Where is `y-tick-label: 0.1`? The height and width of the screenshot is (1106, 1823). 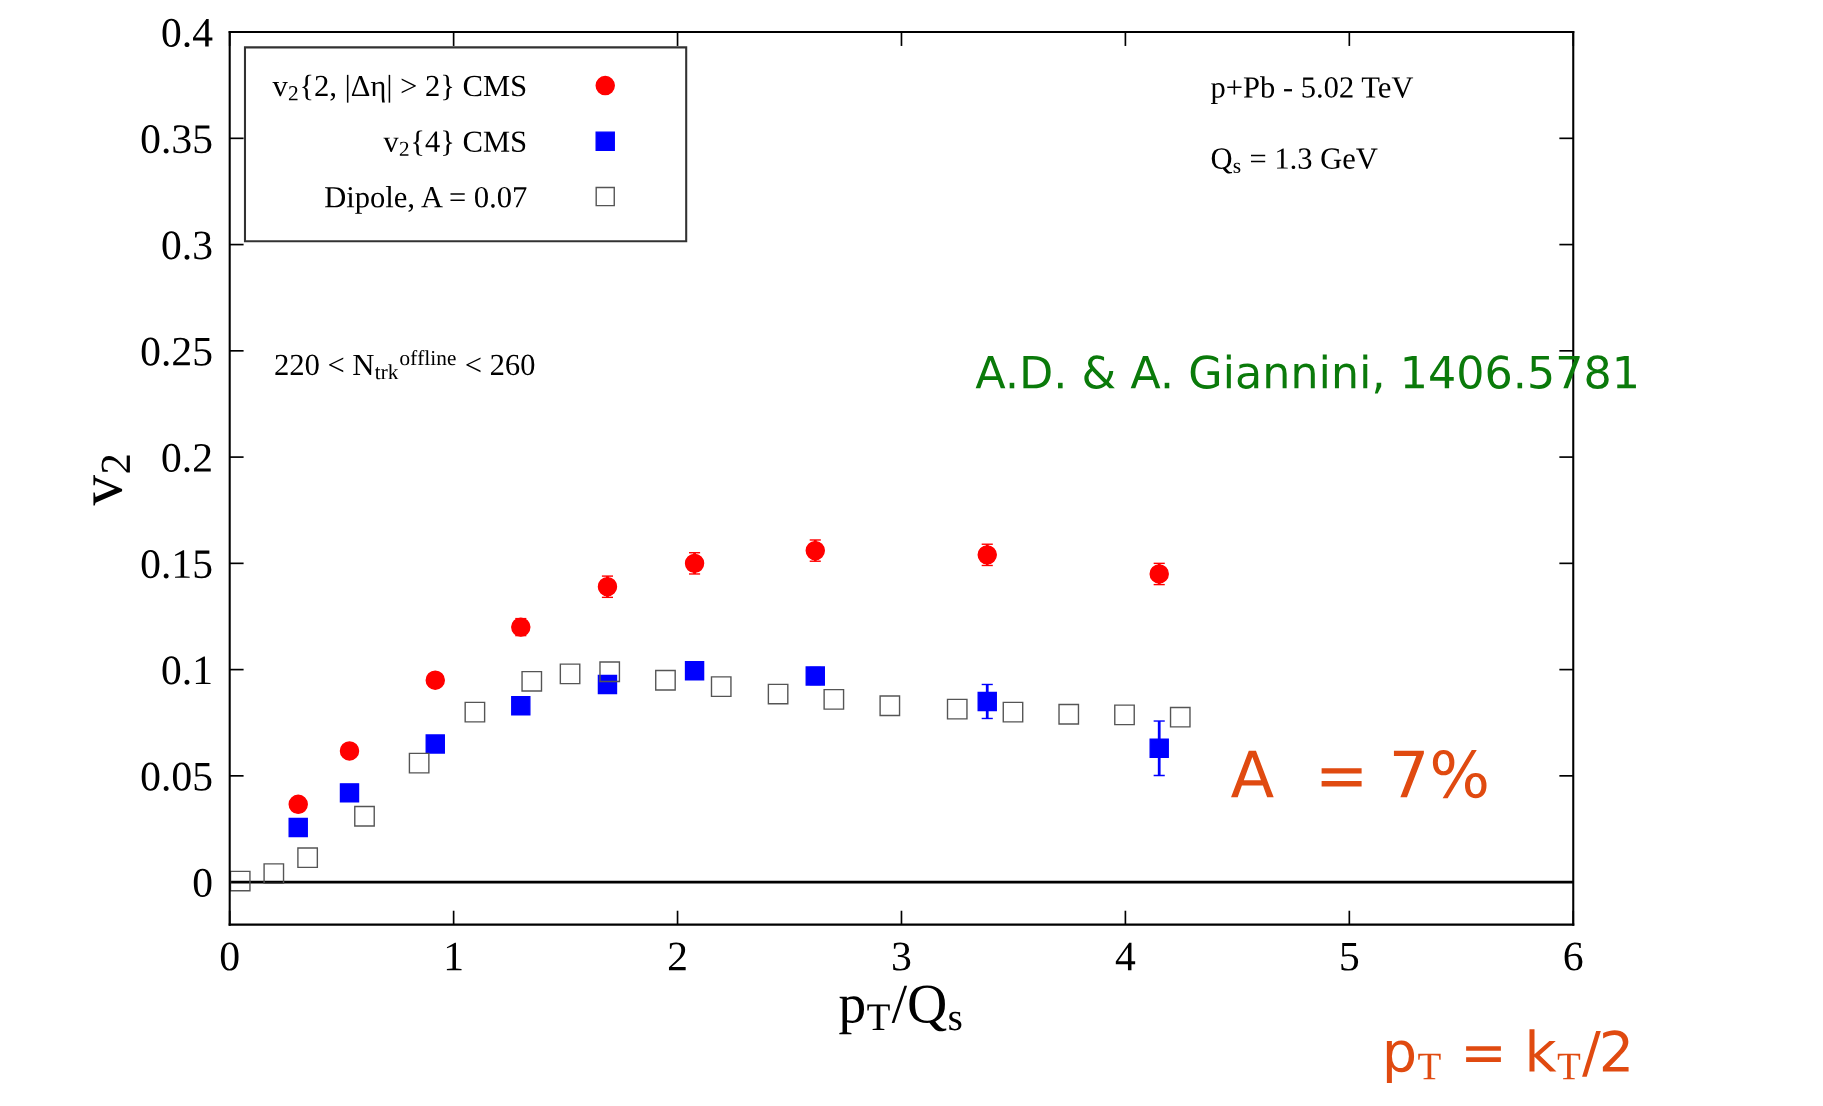
y-tick-label: 0.1 is located at coordinates (186, 670).